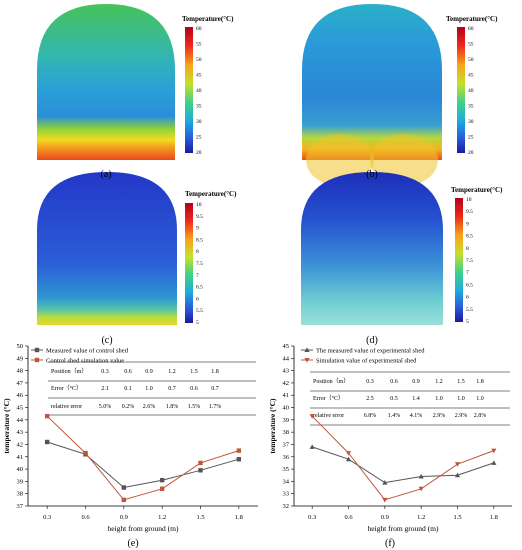 This screenshot has width=522, height=550. Describe the element at coordinates (286, 469) in the screenshot. I see `y-tick-label: 35` at that location.